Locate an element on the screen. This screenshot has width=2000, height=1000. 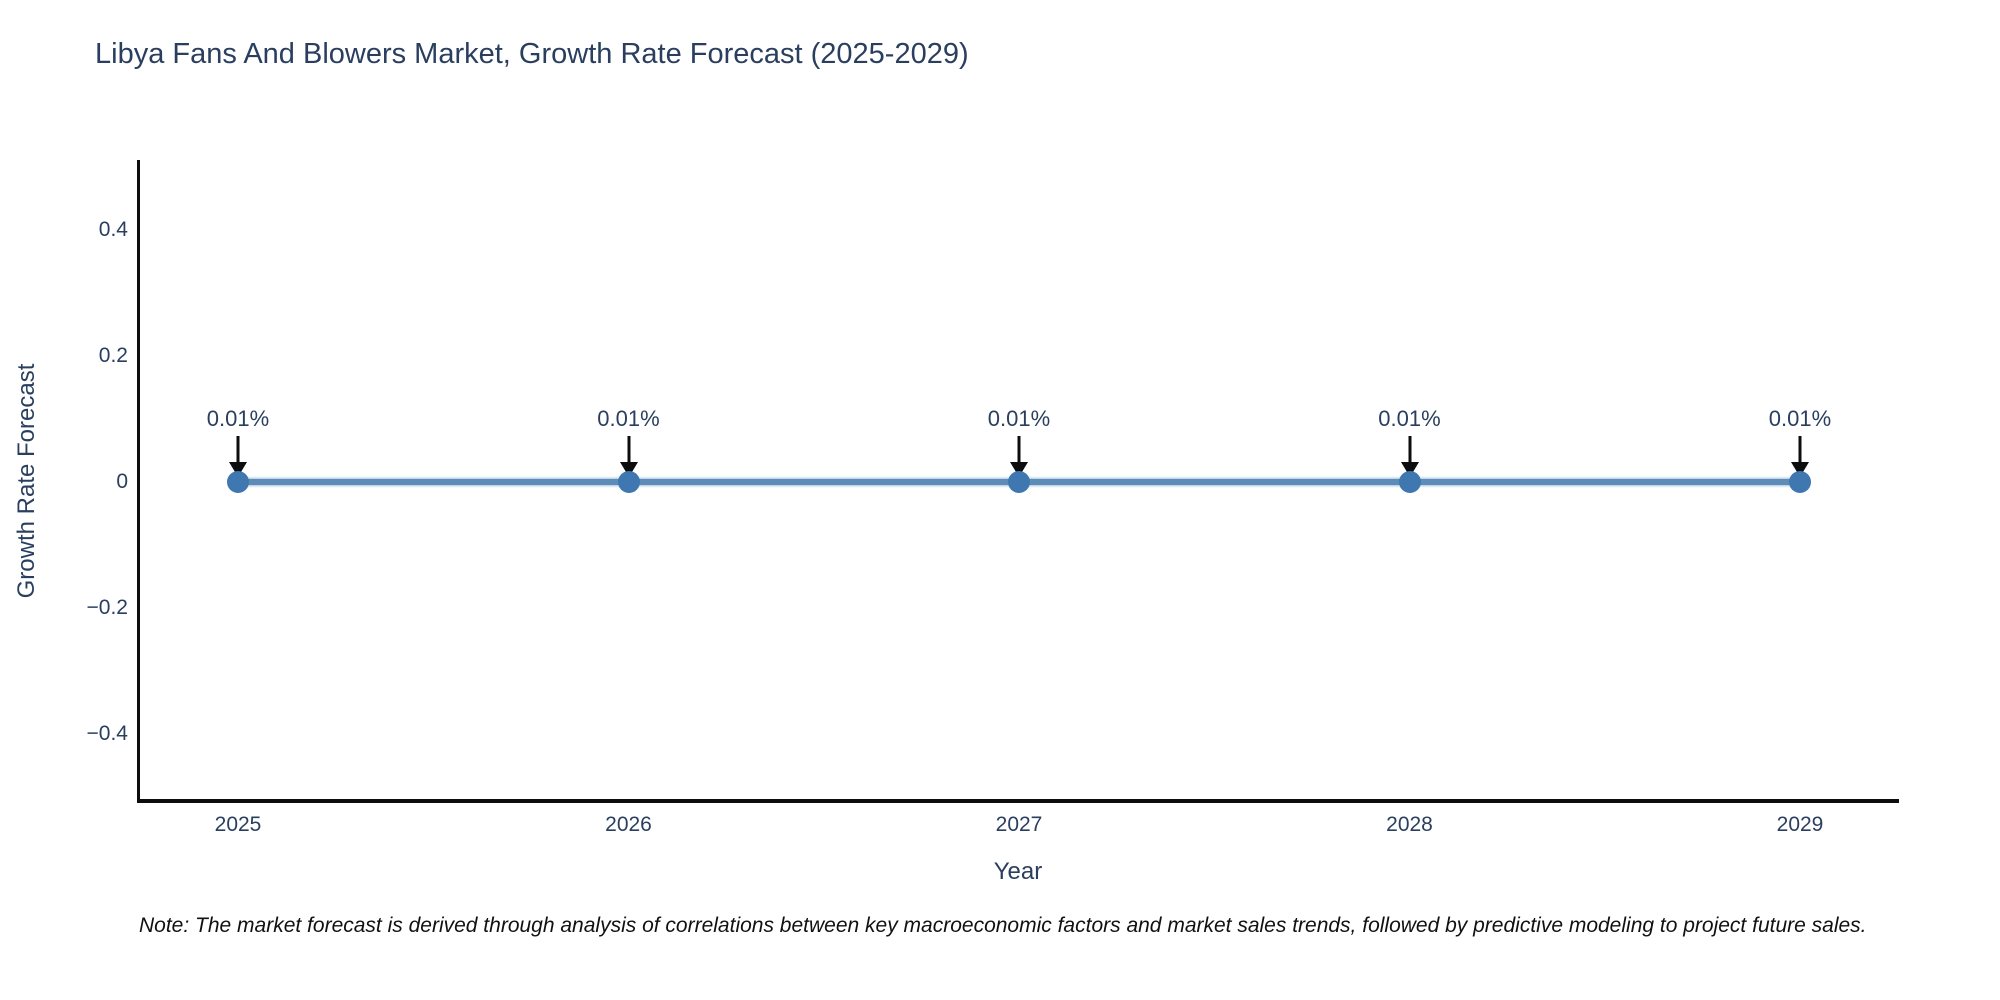
y-tick-label: −0.2 is located at coordinates (107, 607).